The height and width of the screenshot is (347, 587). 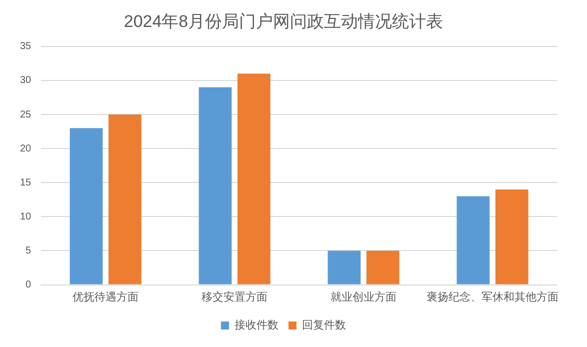 What do you see at coordinates (105, 297) in the screenshot?
I see `x-tick-label: 优抚待遇方面` at bounding box center [105, 297].